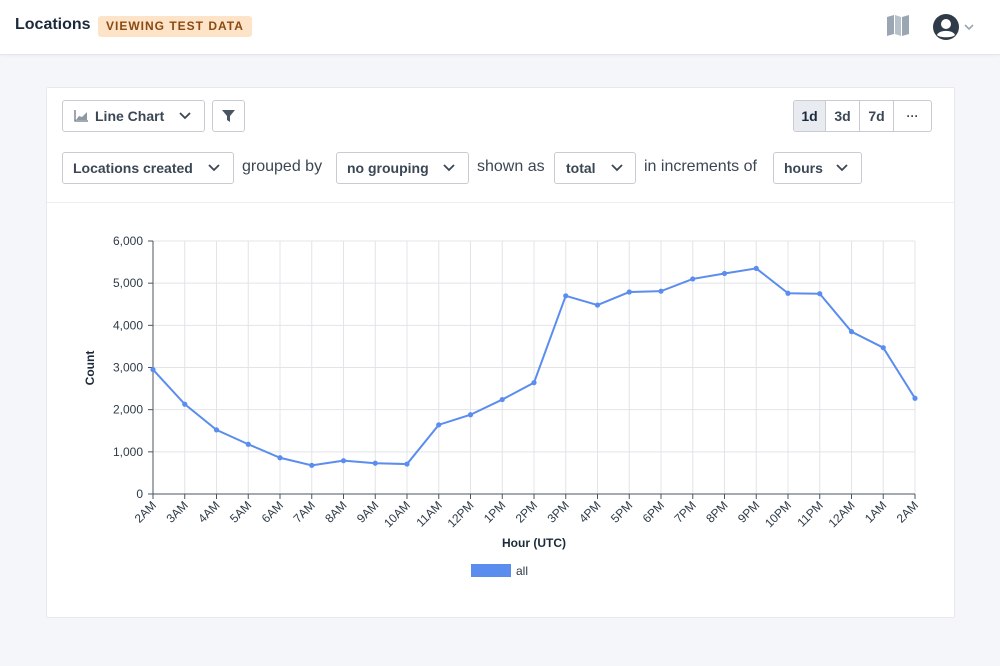 This screenshot has width=1000, height=666. What do you see at coordinates (700, 166) in the screenshot?
I see `increments-text: in increments of` at bounding box center [700, 166].